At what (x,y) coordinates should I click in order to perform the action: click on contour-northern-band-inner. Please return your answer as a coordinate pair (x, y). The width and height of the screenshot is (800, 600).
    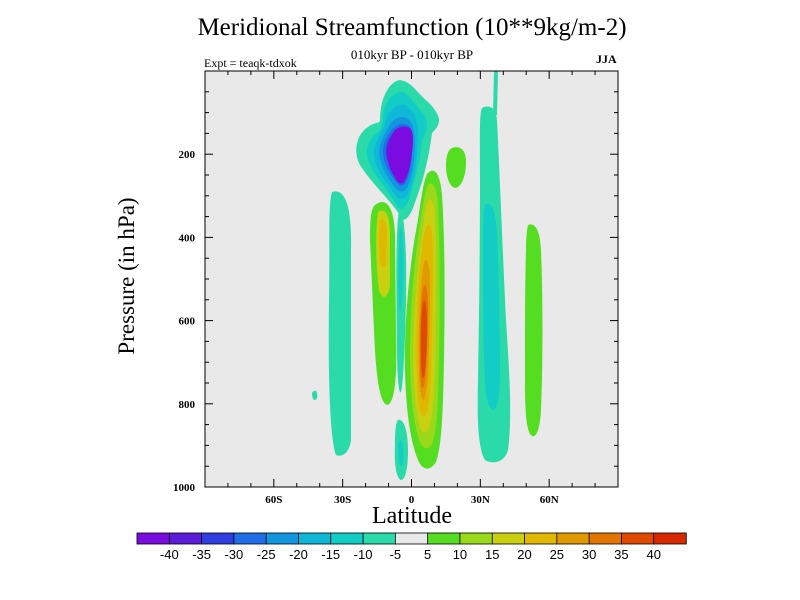
    Looking at the image, I should click on (491, 306).